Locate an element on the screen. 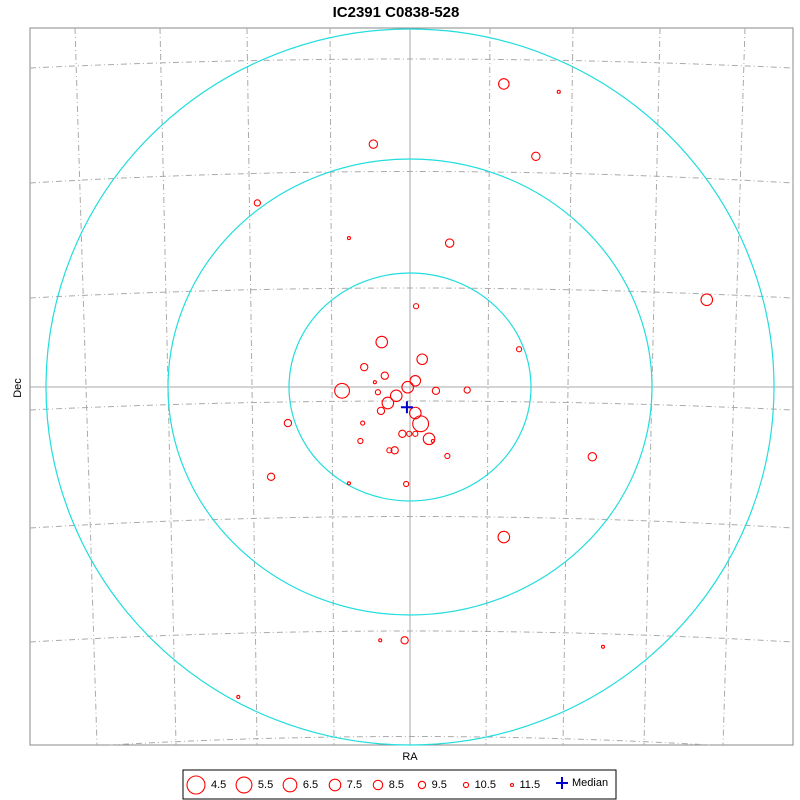  legend-label: 6.5 is located at coordinates (310, 785).